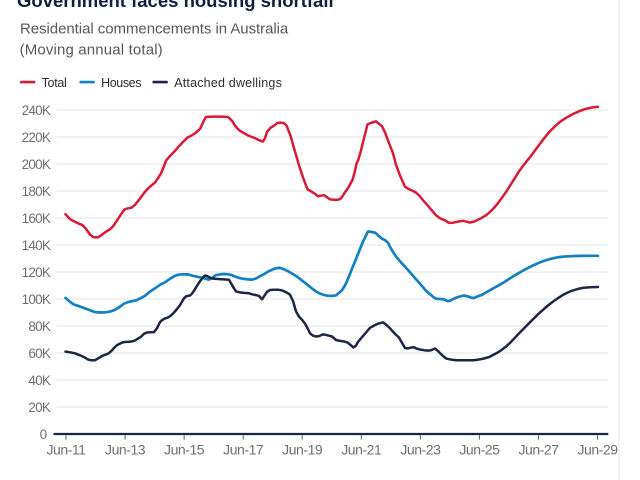  I want to click on svg-text: Jun-21, so click(361, 450).